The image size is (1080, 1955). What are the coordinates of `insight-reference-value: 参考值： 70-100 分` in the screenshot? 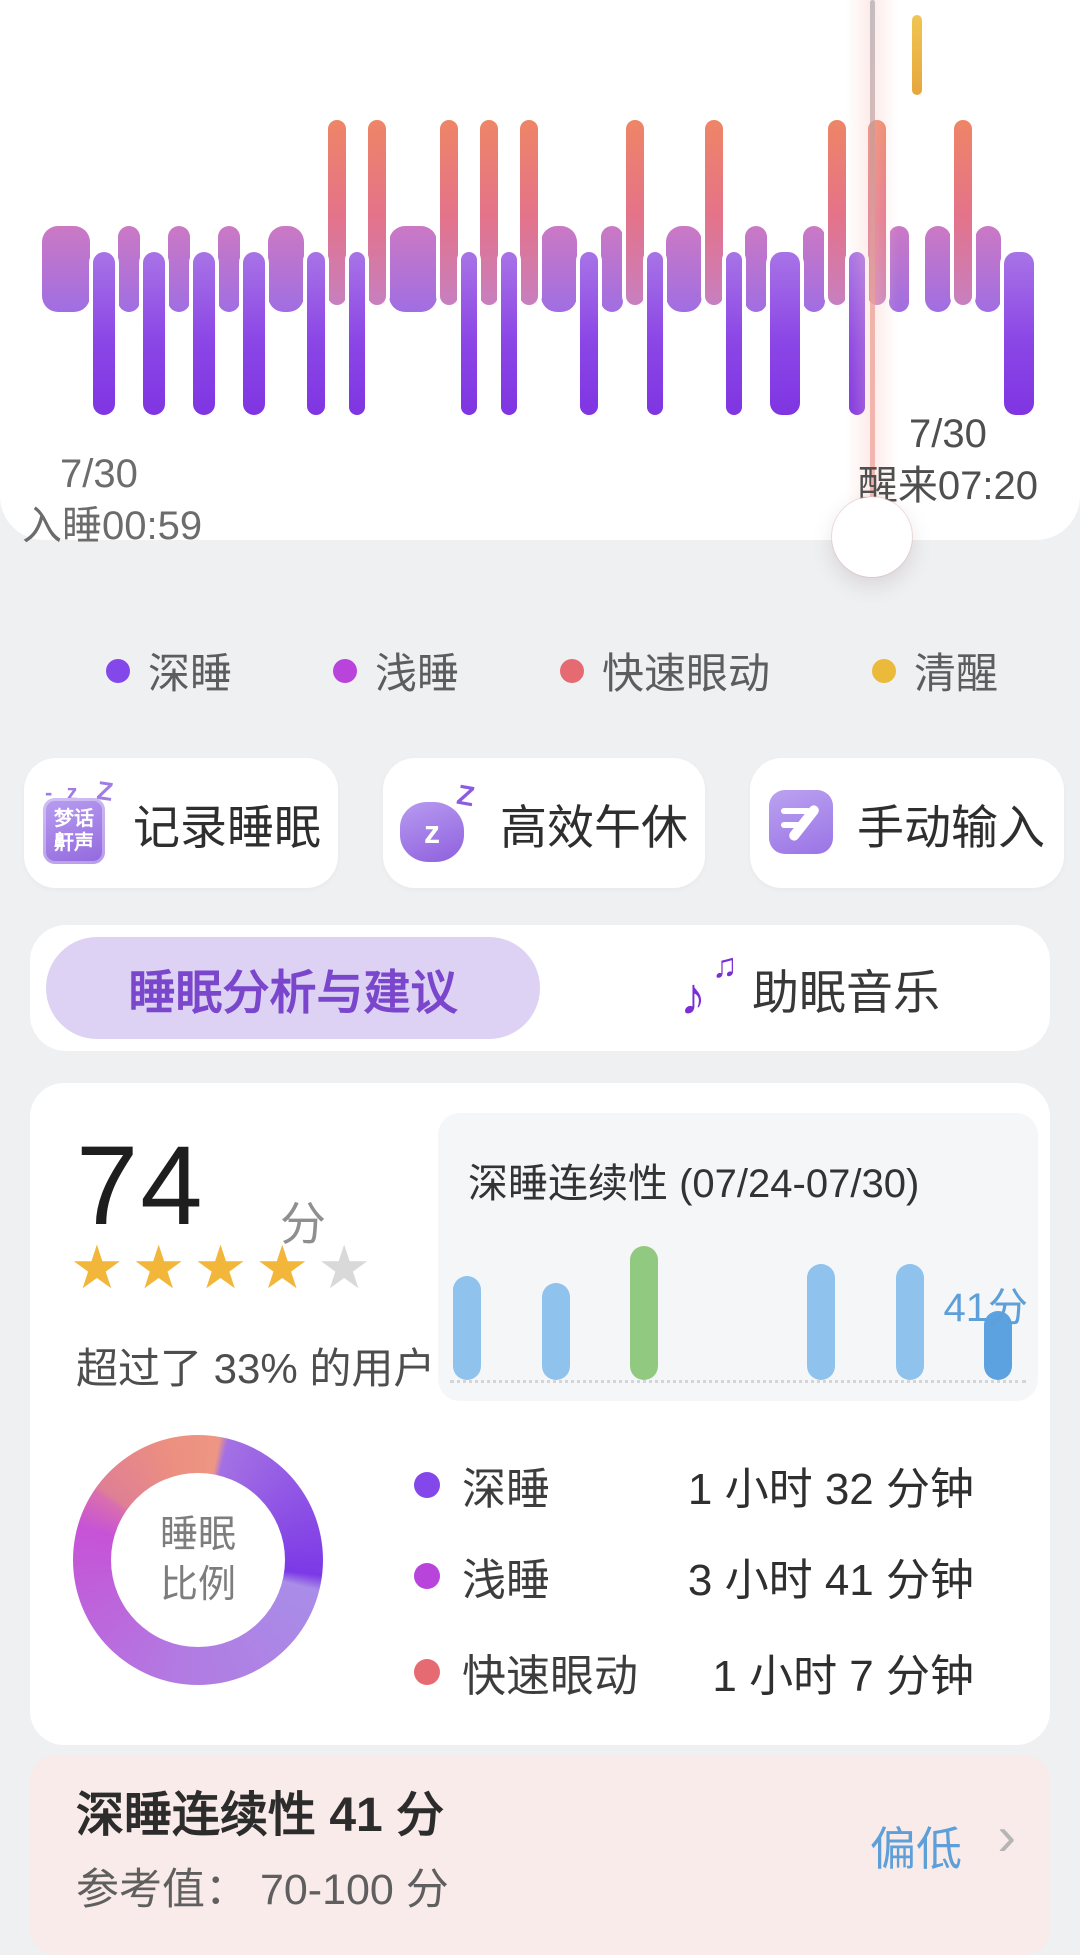 It's located at (262, 1890).